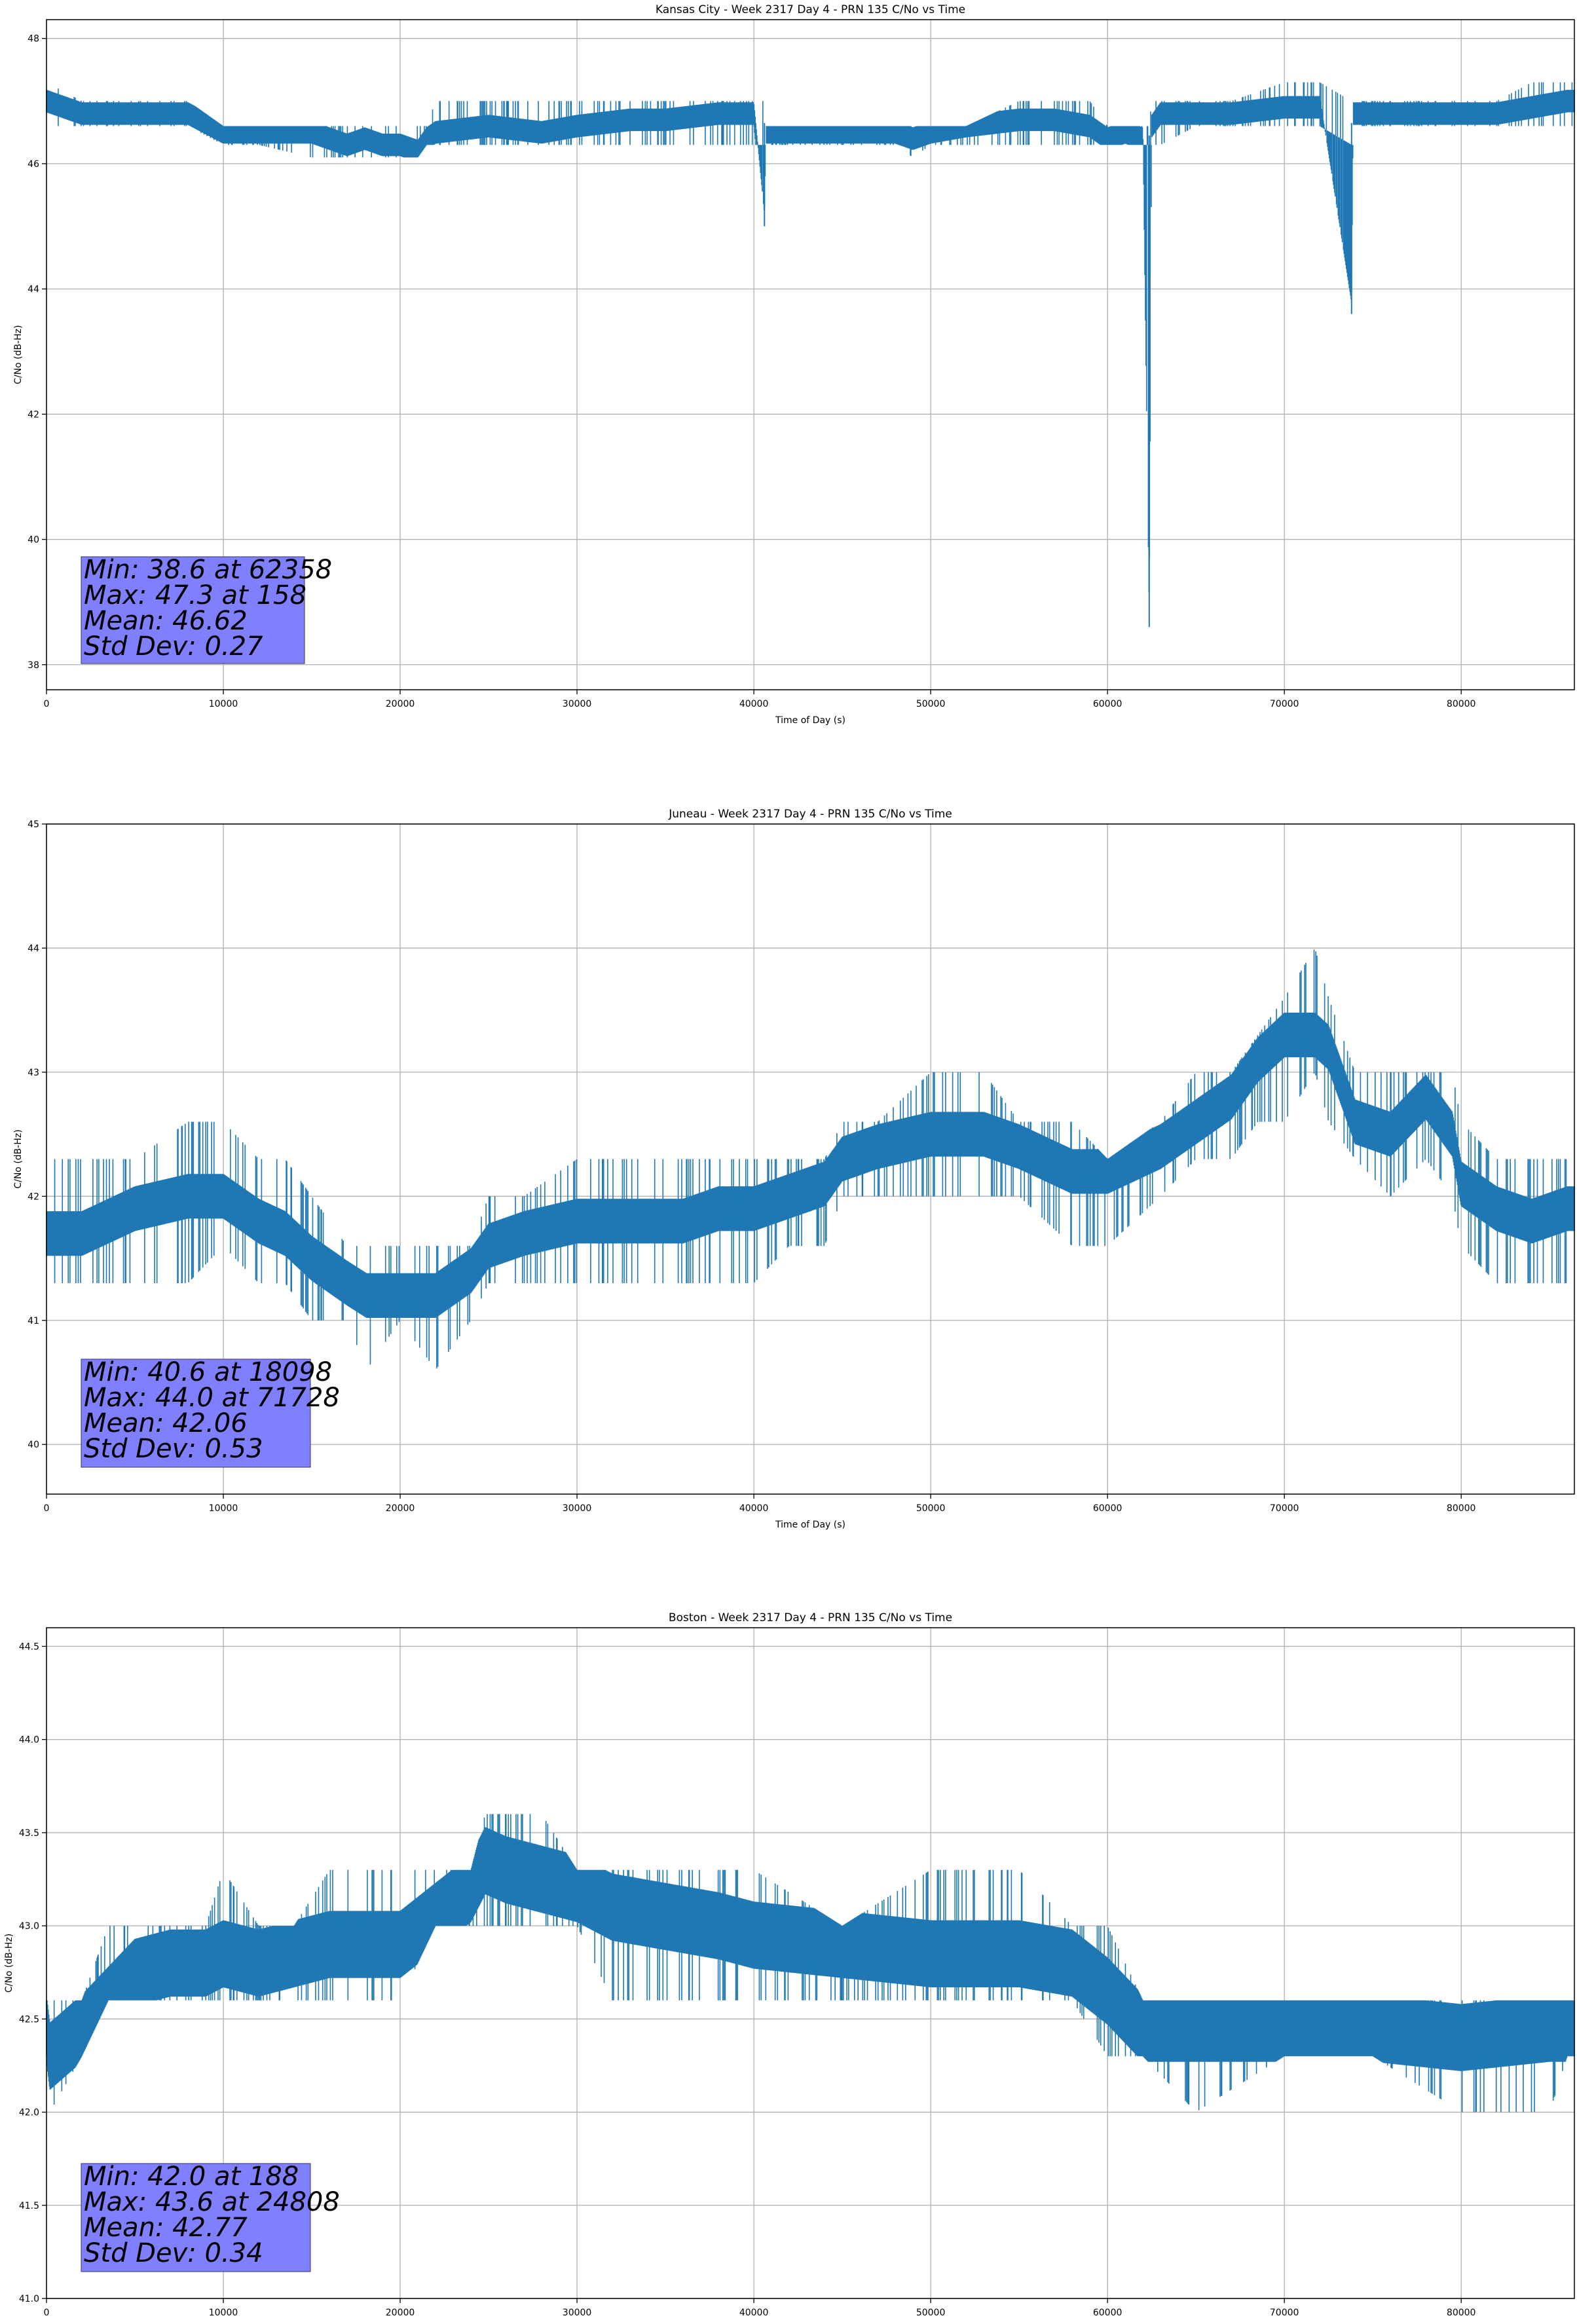 The image size is (1577, 2324). What do you see at coordinates (29, 2019) in the screenshot?
I see `y-tick-label: 42.5` at bounding box center [29, 2019].